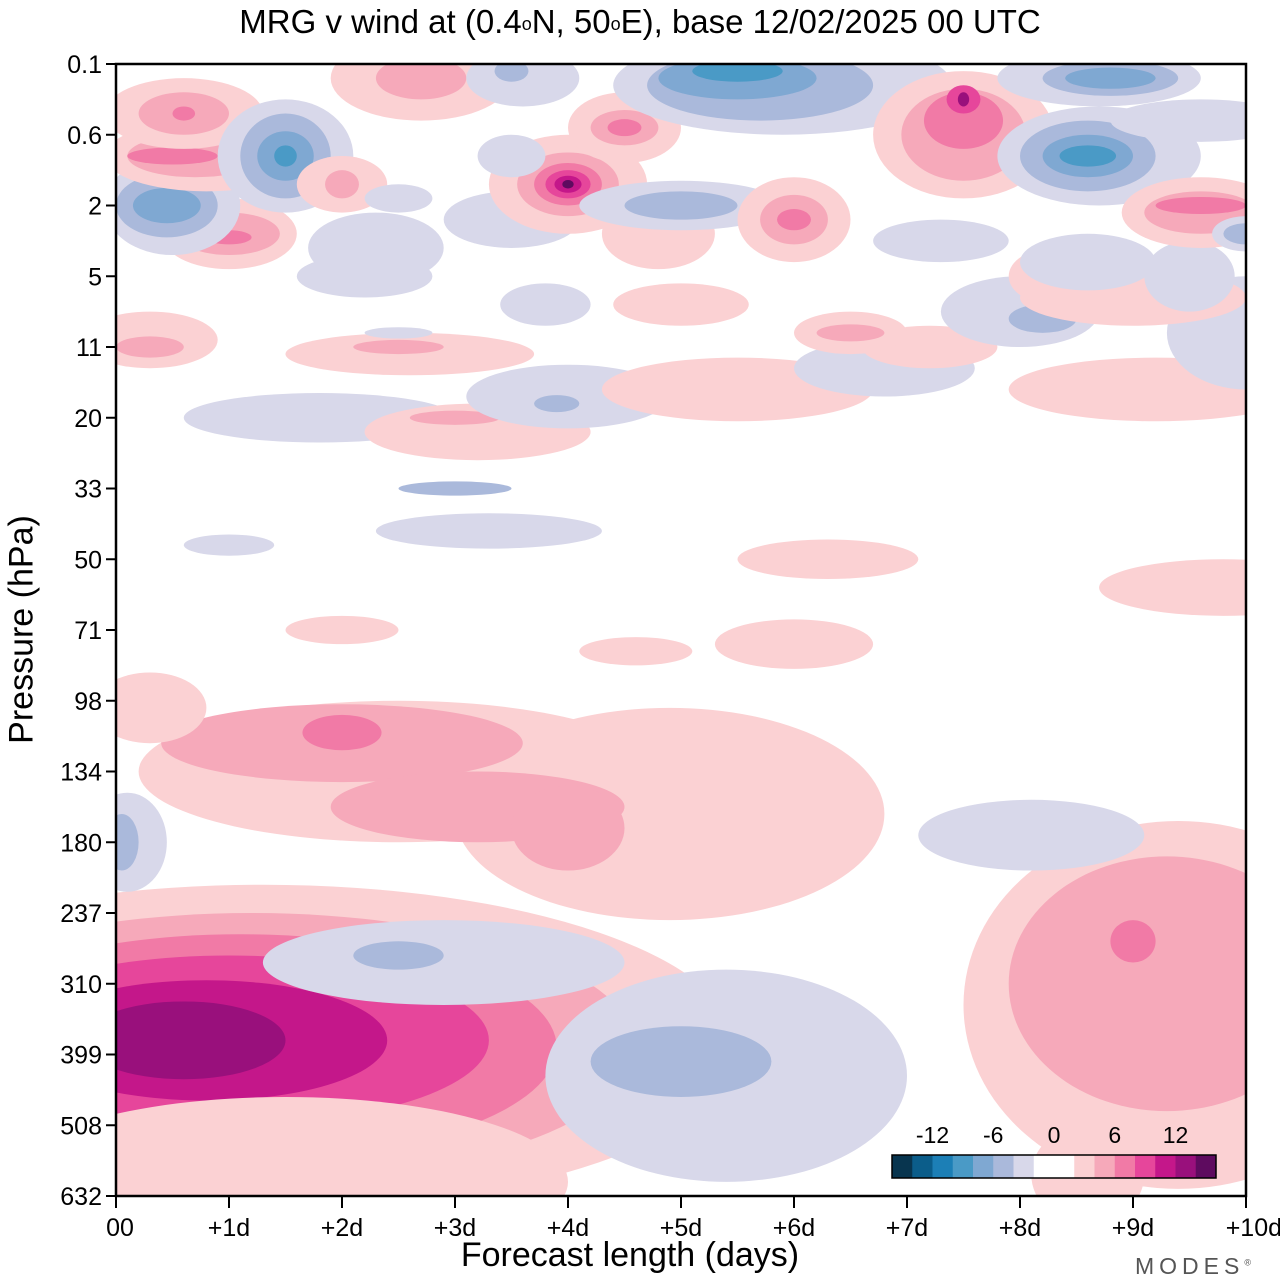 This screenshot has width=1280, height=1286. What do you see at coordinates (81, 773) in the screenshot?
I see `y-tick-label-10: 134` at bounding box center [81, 773].